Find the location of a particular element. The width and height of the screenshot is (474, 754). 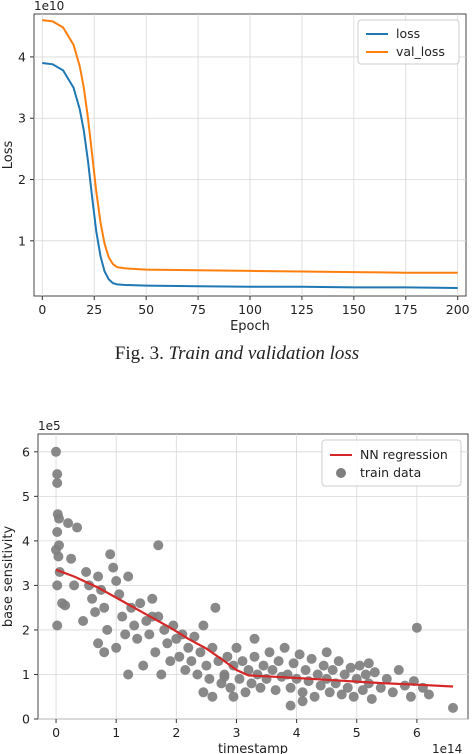

sensitivity-y-tick-label: 1 is located at coordinates (26, 674).